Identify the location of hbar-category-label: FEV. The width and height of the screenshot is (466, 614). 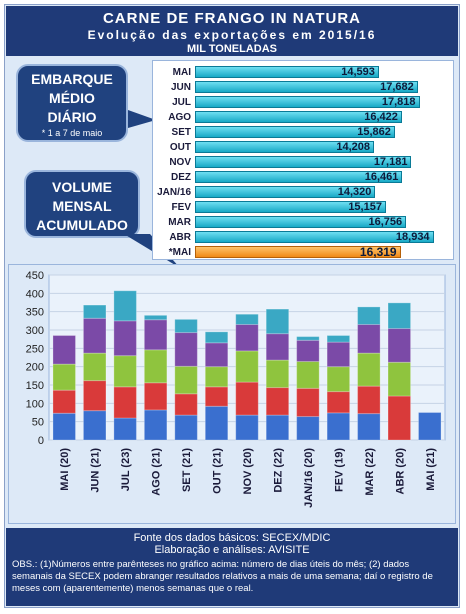
(181, 207).